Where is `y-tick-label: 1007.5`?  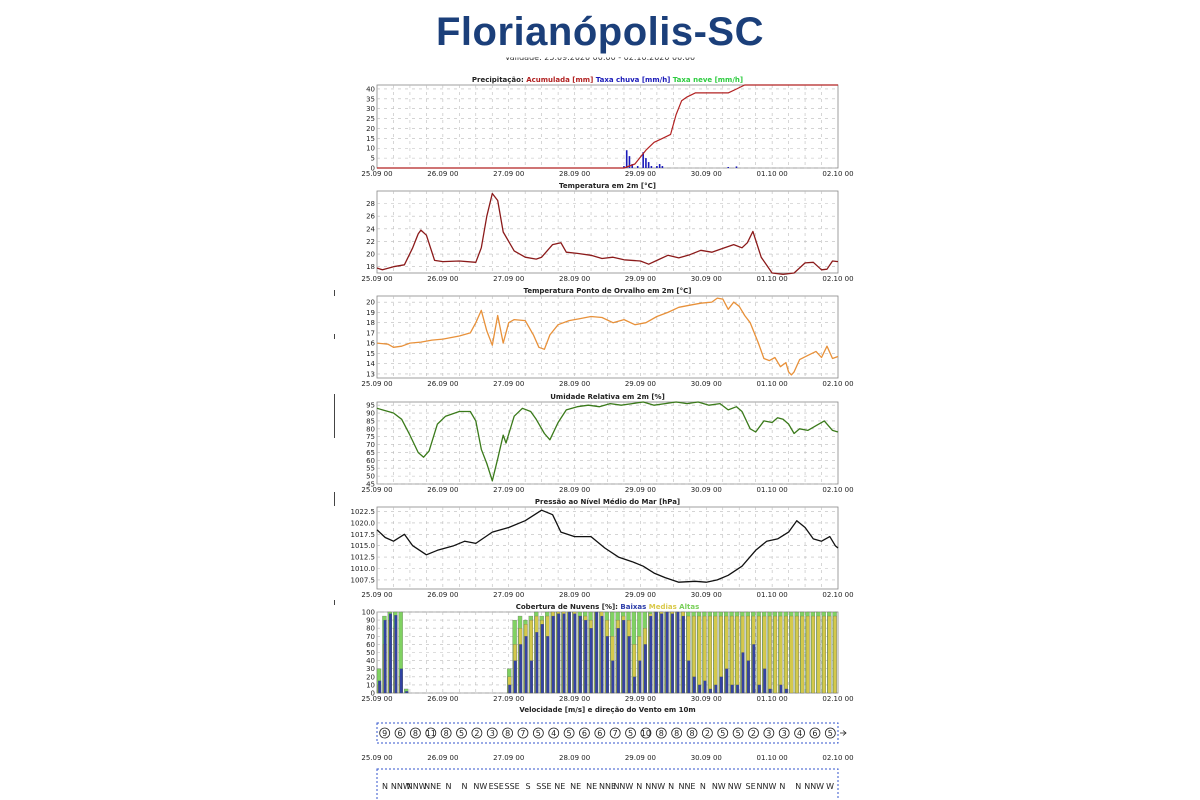 y-tick-label: 1007.5 is located at coordinates (363, 580).